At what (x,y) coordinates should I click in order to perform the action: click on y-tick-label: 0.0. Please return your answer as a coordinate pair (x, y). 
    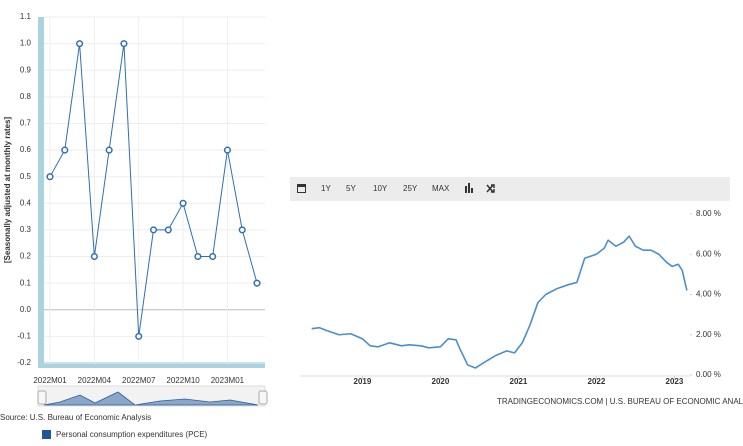
    Looking at the image, I should click on (26, 309).